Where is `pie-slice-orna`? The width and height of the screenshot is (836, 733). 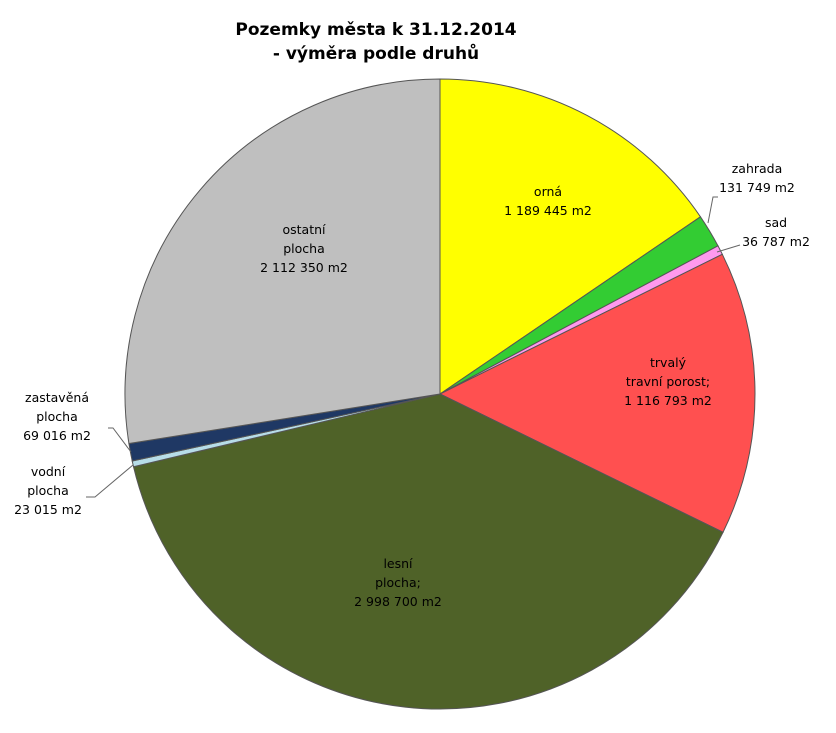 pie-slice-orna is located at coordinates (570, 236).